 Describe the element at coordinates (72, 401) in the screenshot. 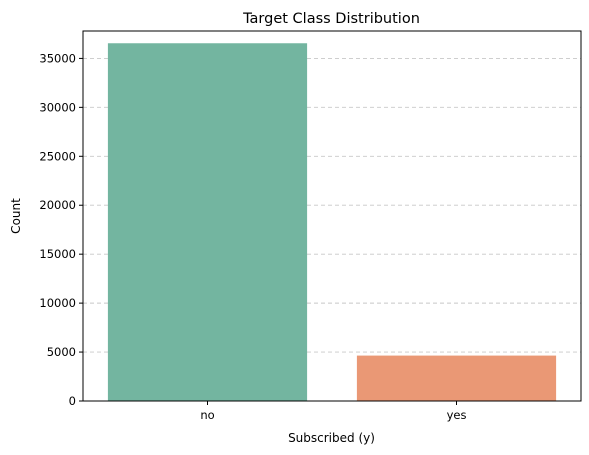

I see `y-tick-label: 0` at that location.